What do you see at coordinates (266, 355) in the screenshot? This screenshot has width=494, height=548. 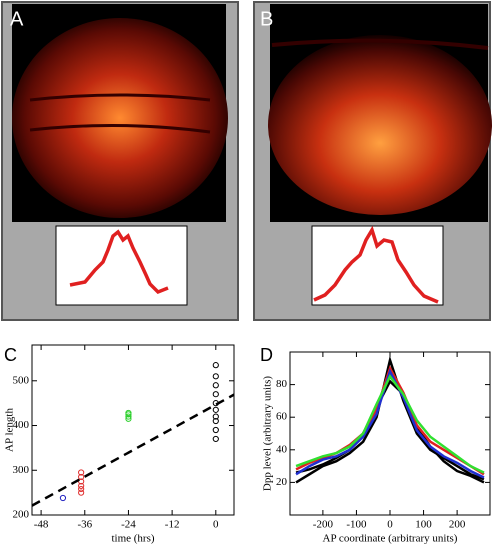 I see `panel-label: D` at bounding box center [266, 355].